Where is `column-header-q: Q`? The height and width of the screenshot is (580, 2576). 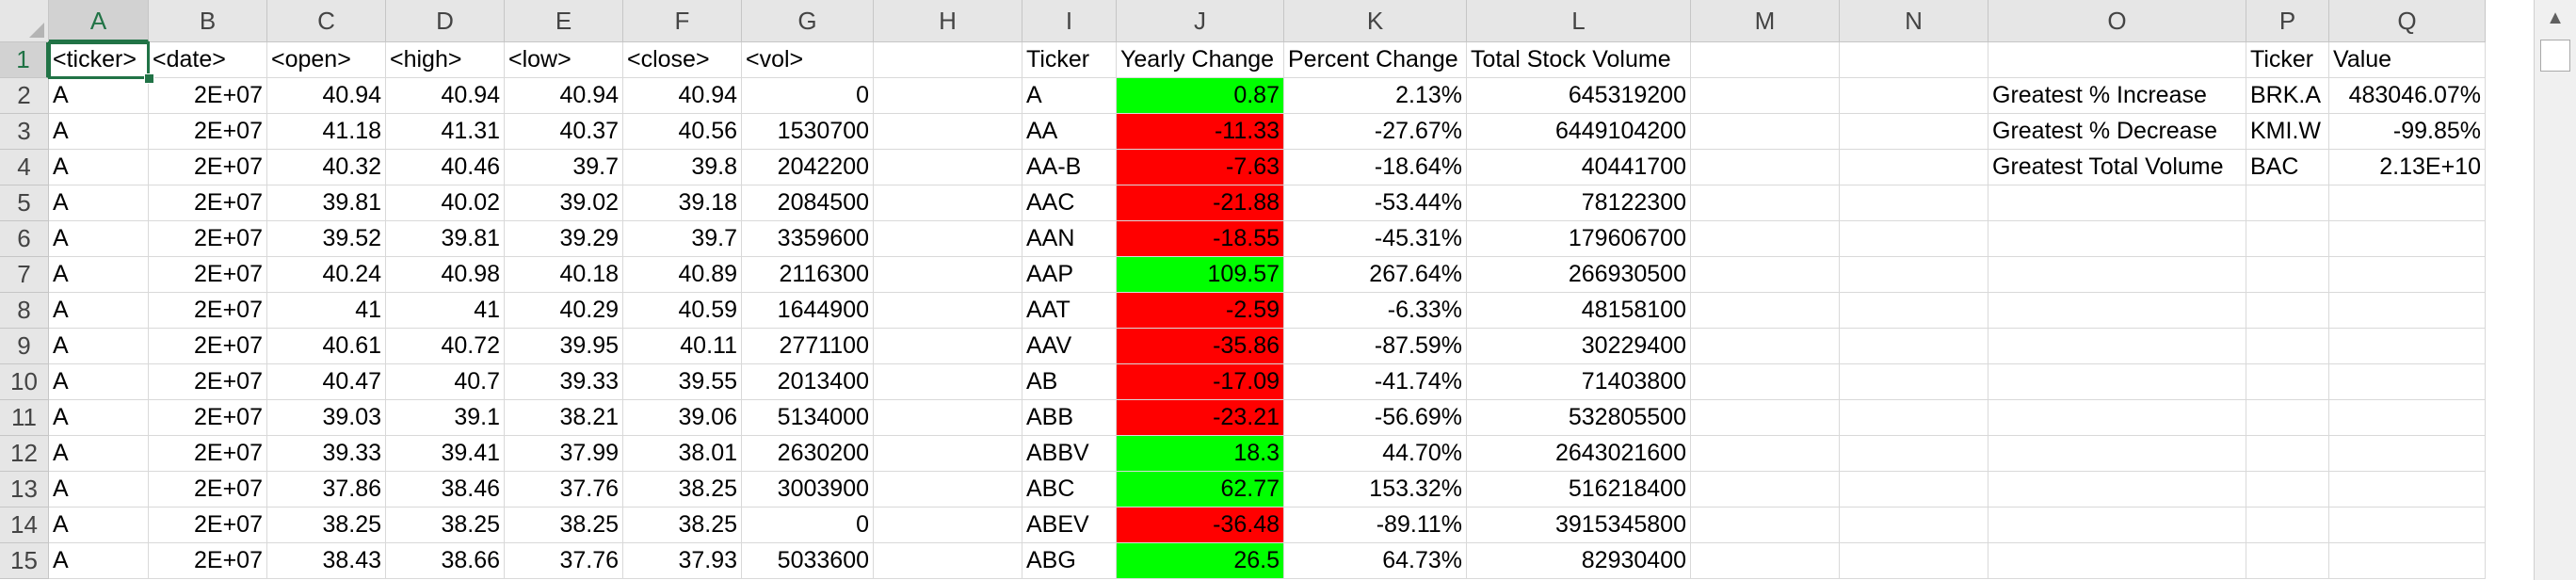
column-header-q: Q is located at coordinates (2407, 21).